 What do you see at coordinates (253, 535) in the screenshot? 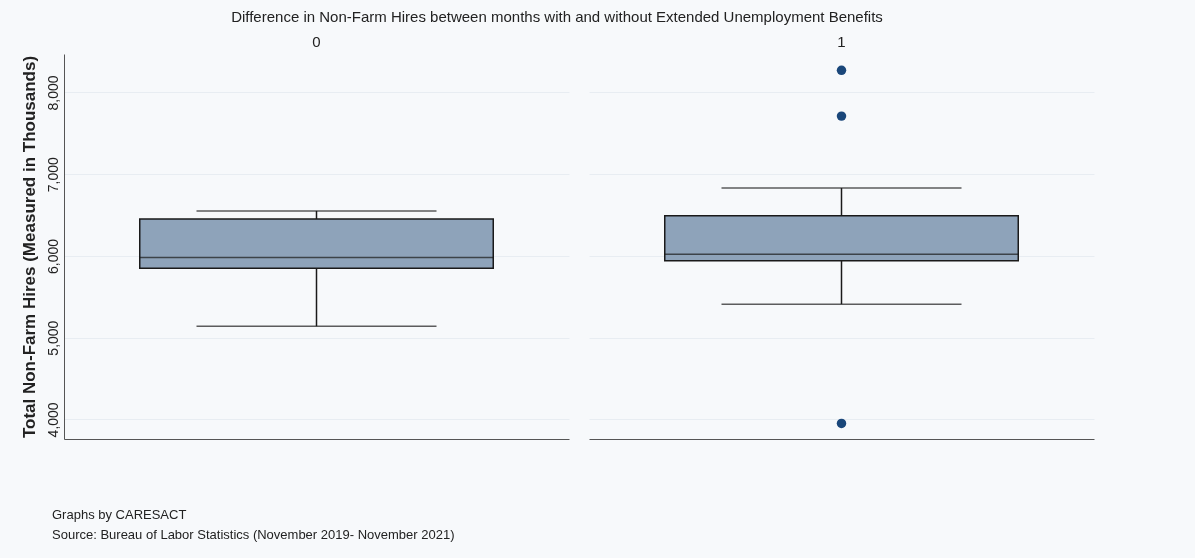
I see `source-note: Source: Bureau of Labor Statistics (November 2019- November 2021)` at bounding box center [253, 535].